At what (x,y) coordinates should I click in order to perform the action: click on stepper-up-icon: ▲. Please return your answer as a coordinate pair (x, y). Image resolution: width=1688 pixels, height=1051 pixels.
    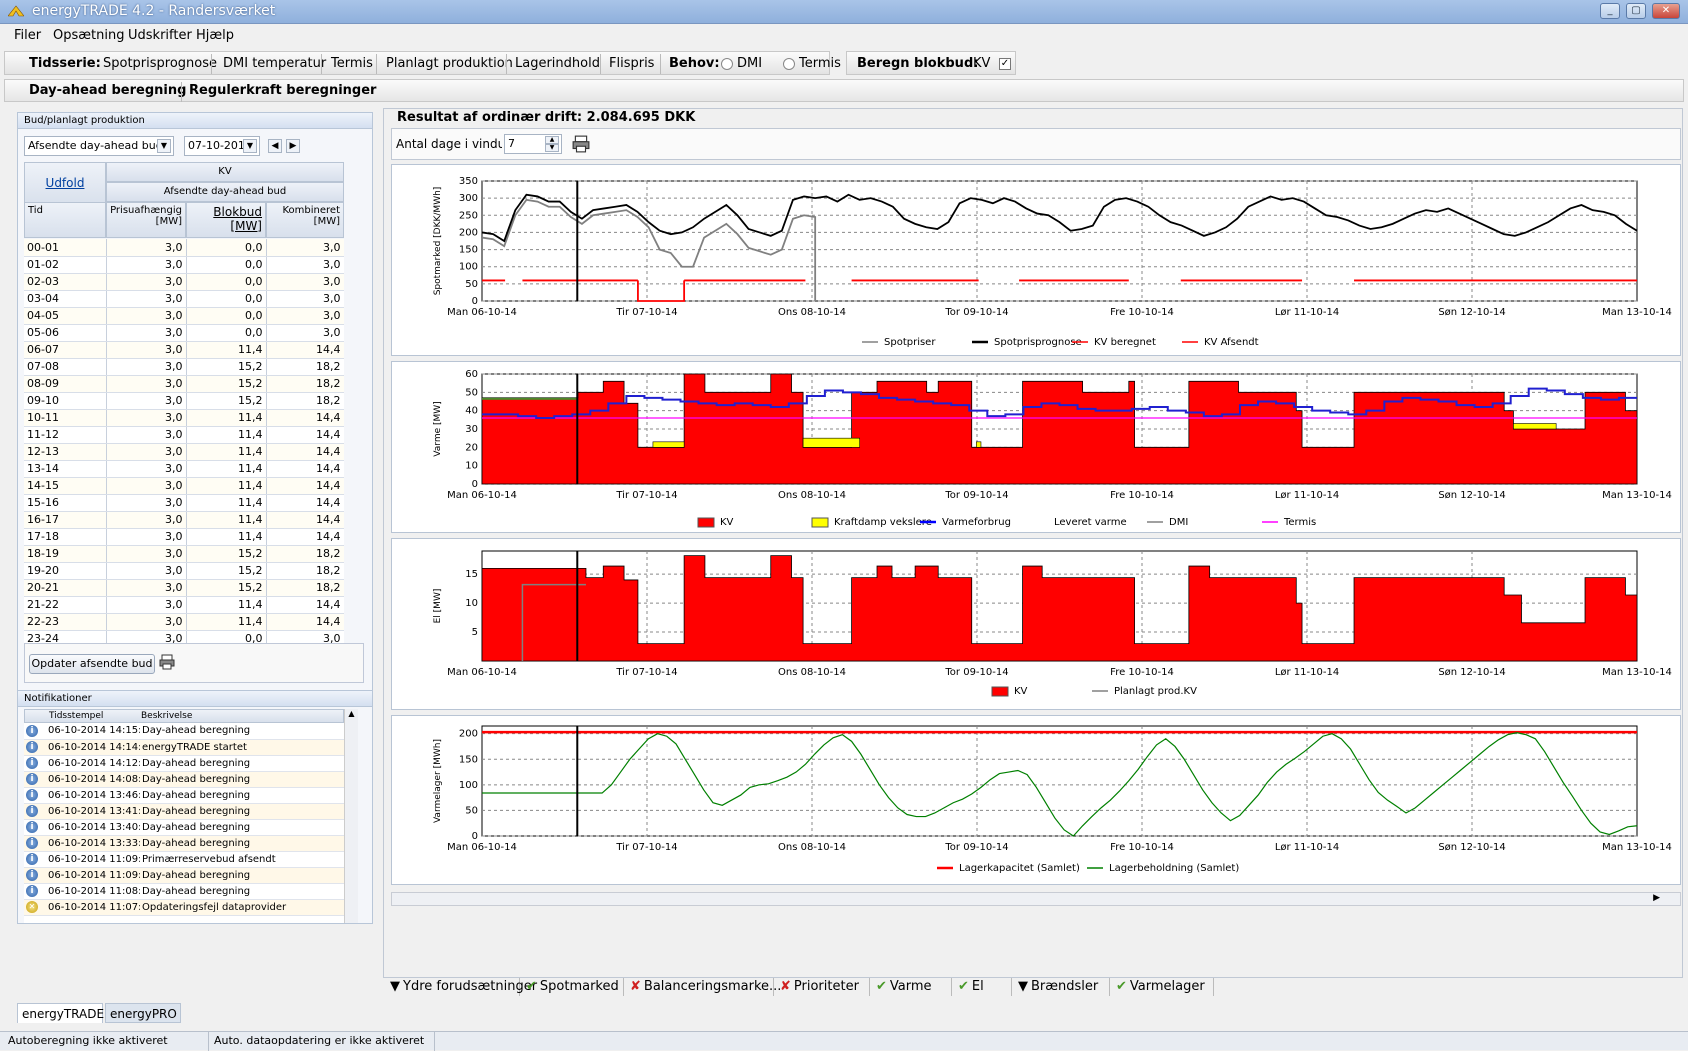
    Looking at the image, I should click on (552, 140).